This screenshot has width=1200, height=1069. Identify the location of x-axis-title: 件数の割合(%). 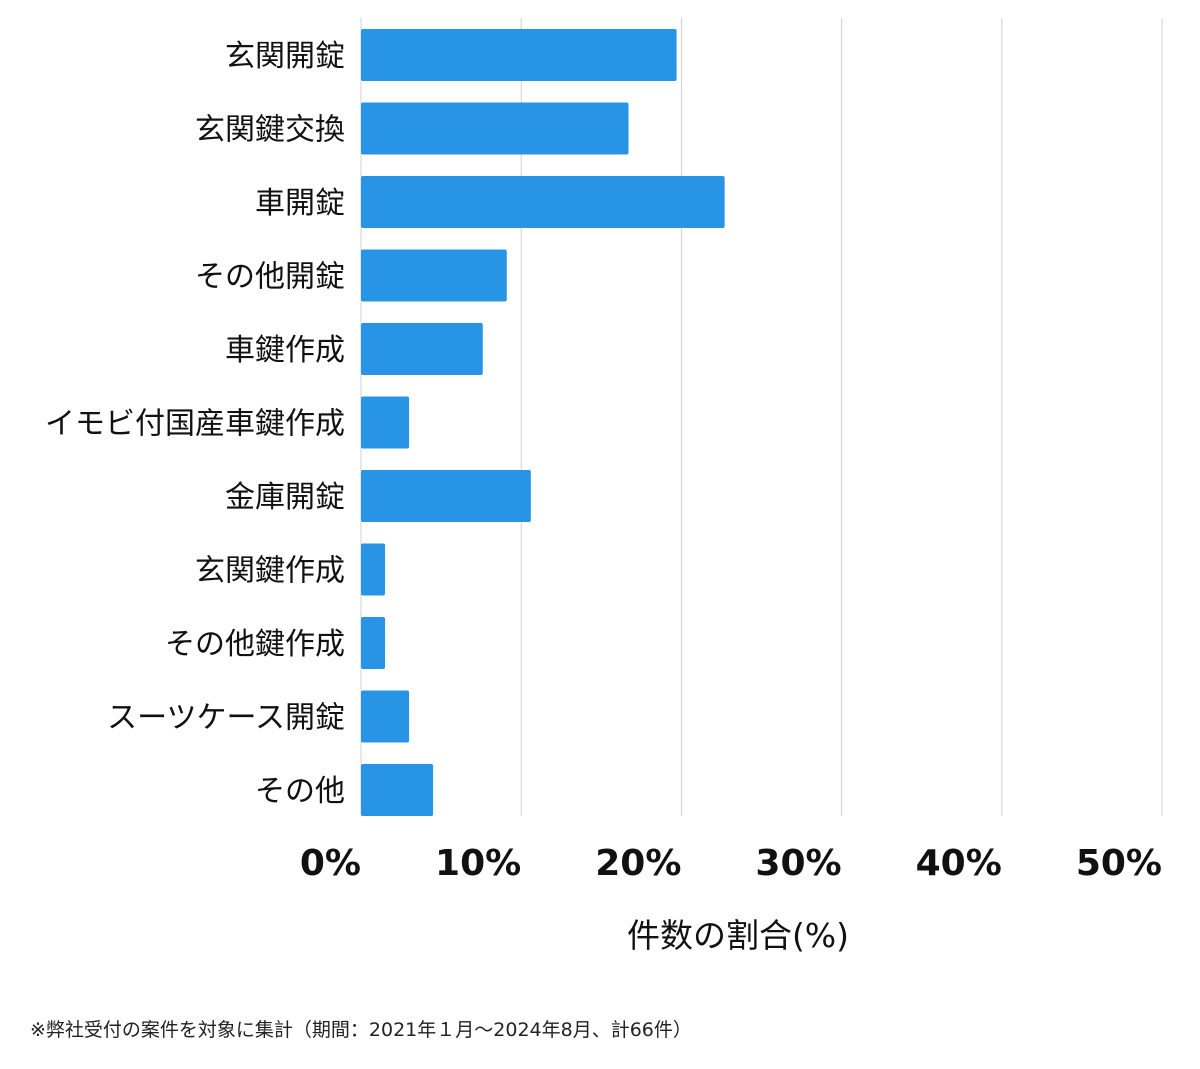
(738, 935).